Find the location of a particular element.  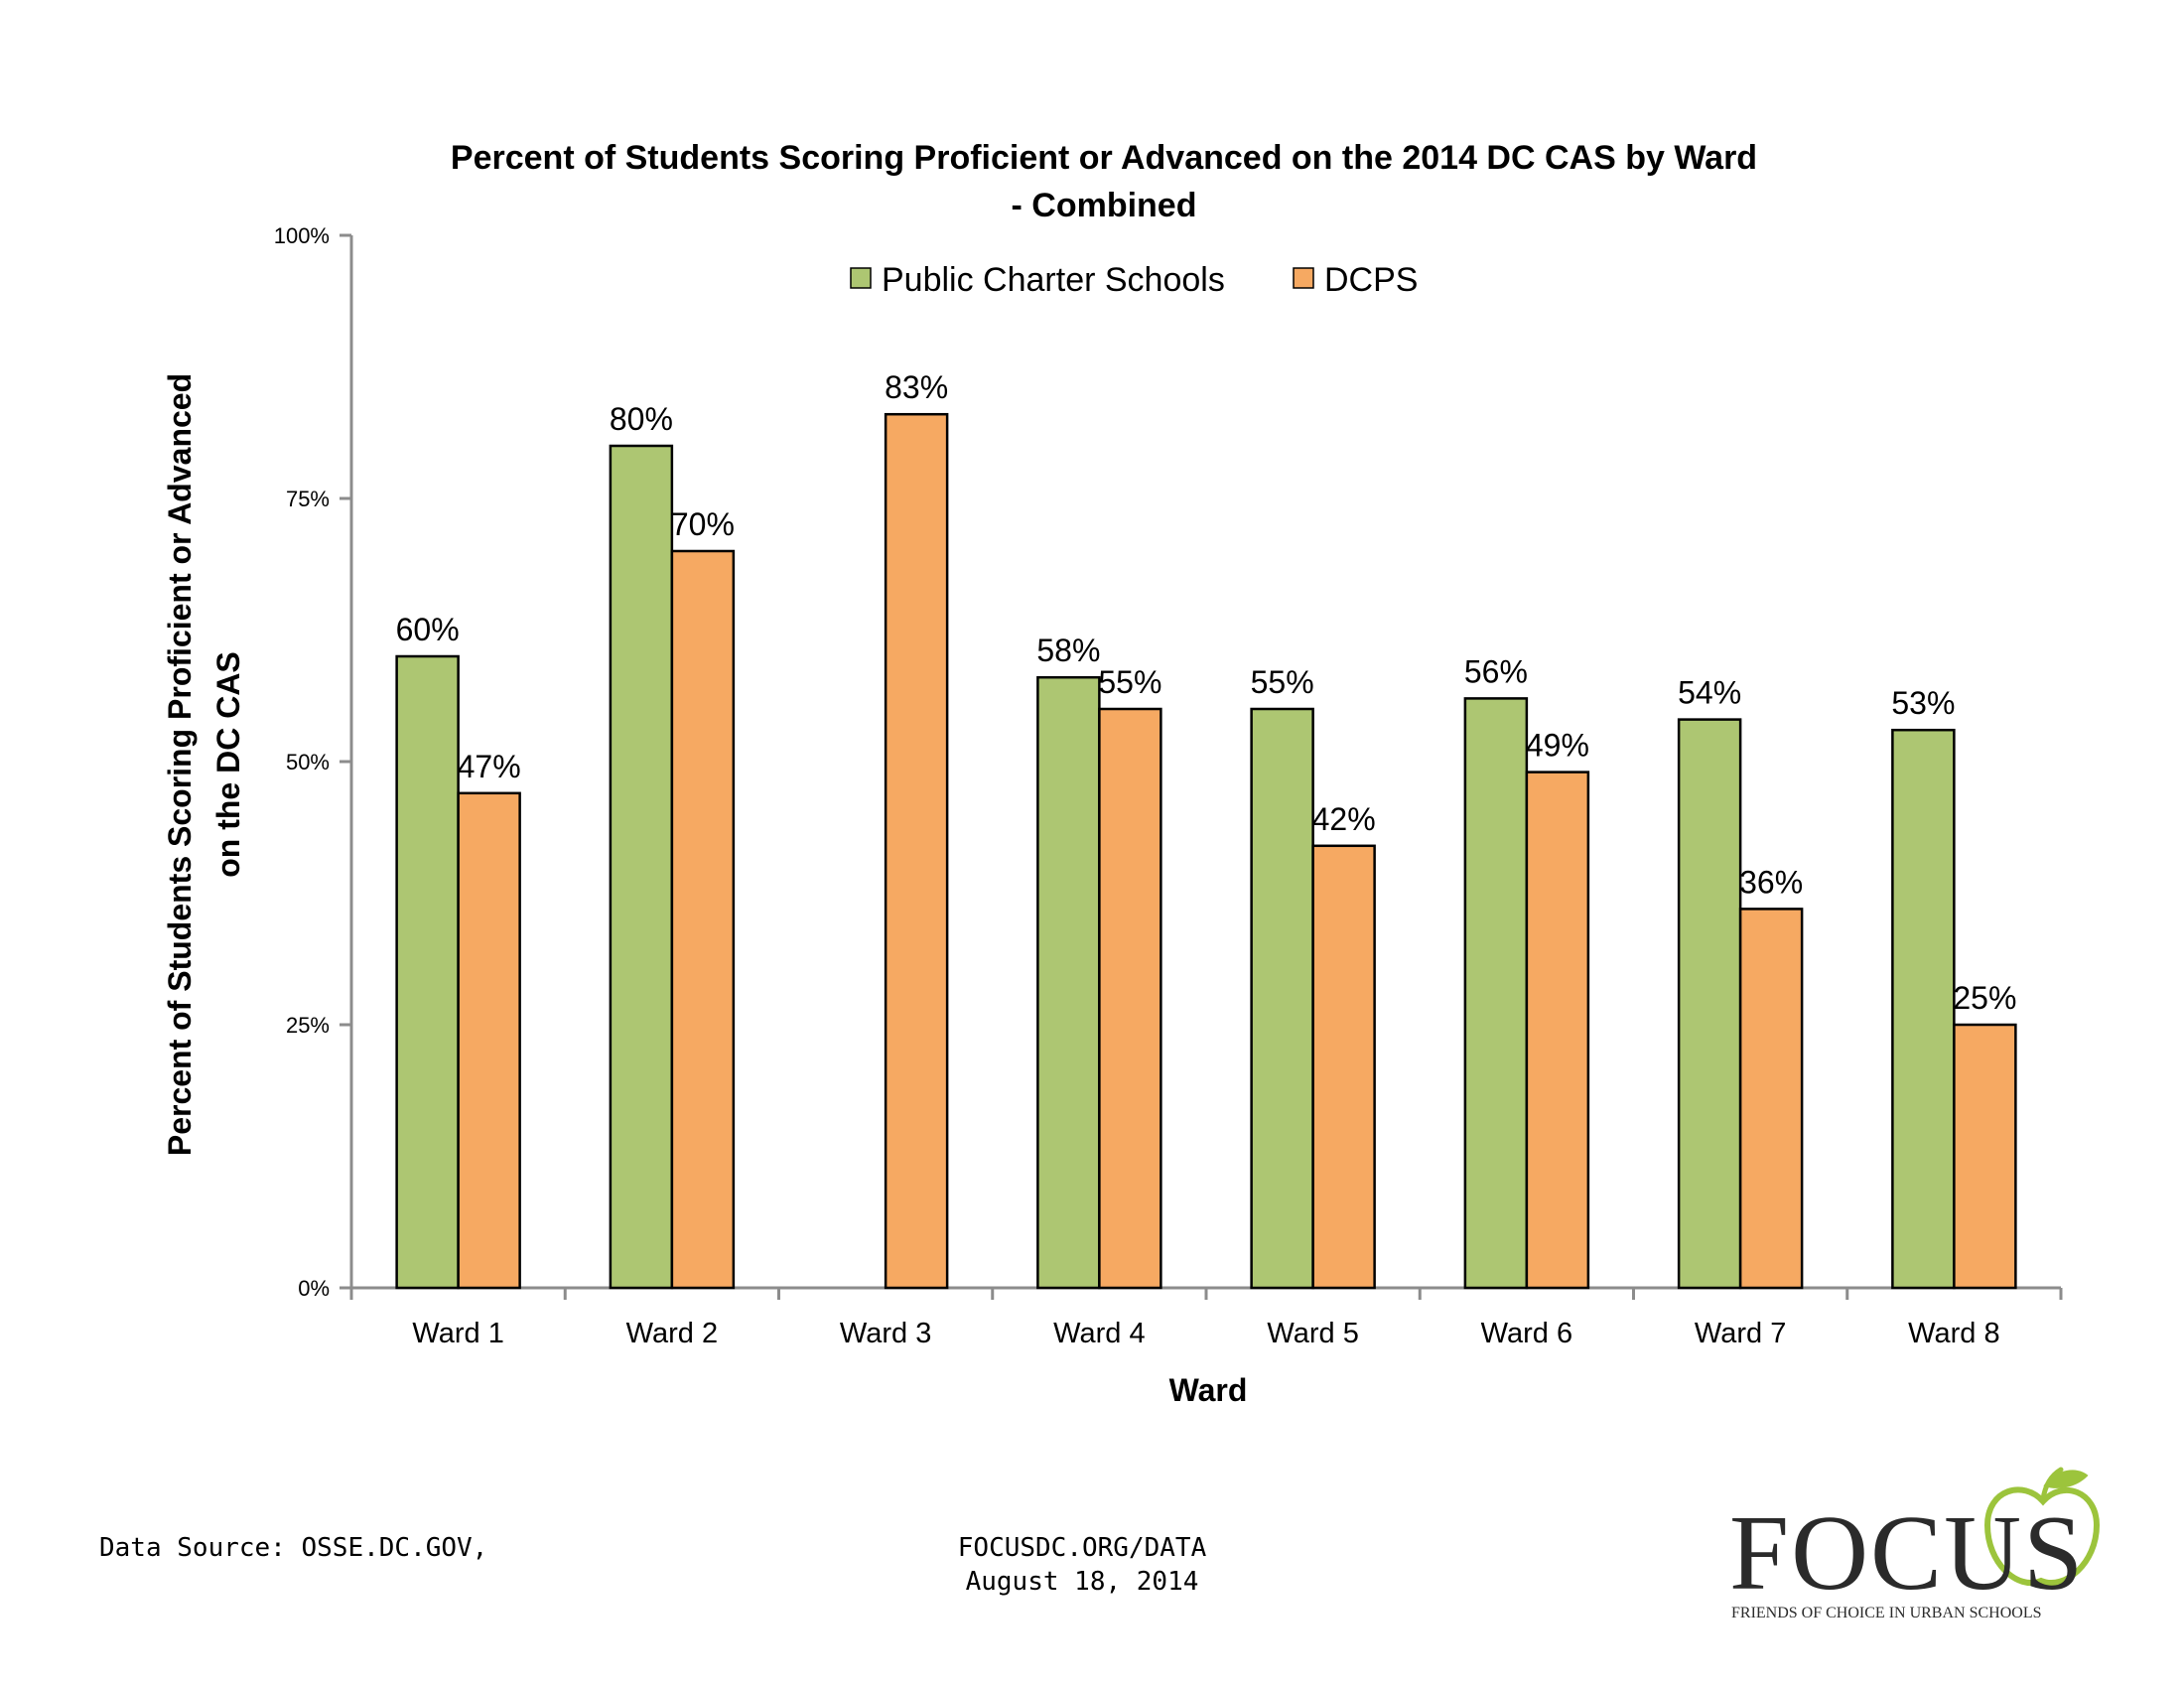

chart-title-line2: - Combined is located at coordinates (1104, 205).